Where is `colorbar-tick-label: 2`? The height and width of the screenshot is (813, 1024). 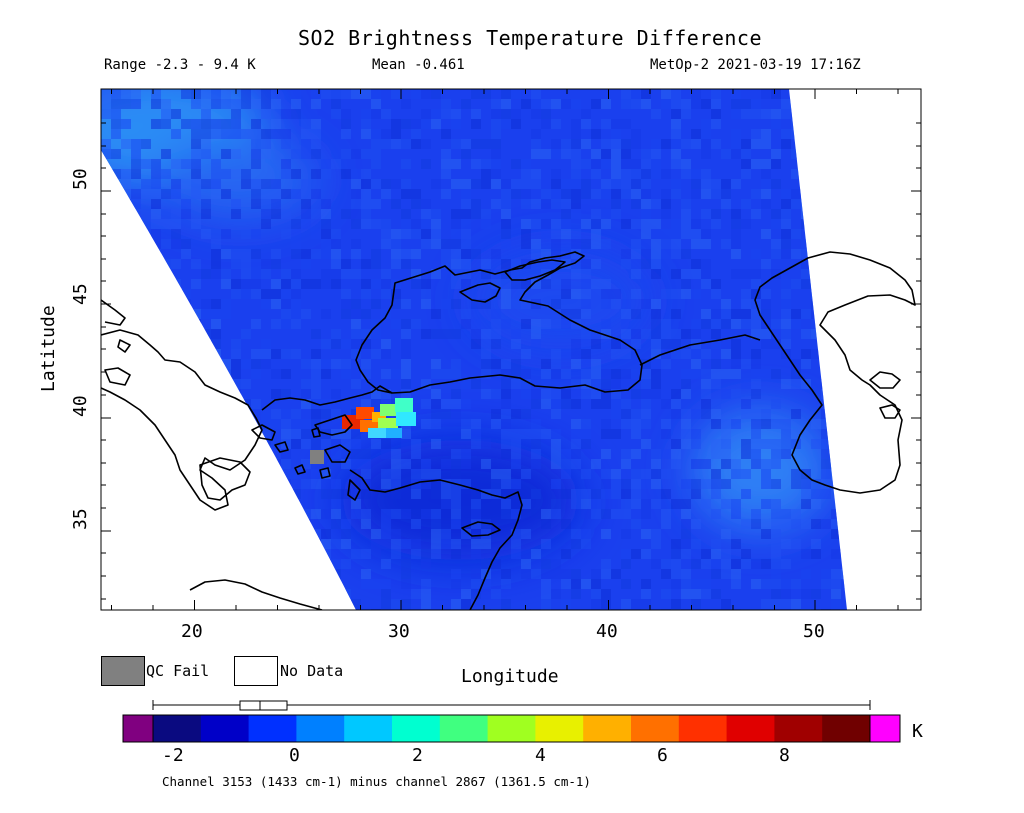 colorbar-tick-label: 2 is located at coordinates (417, 755).